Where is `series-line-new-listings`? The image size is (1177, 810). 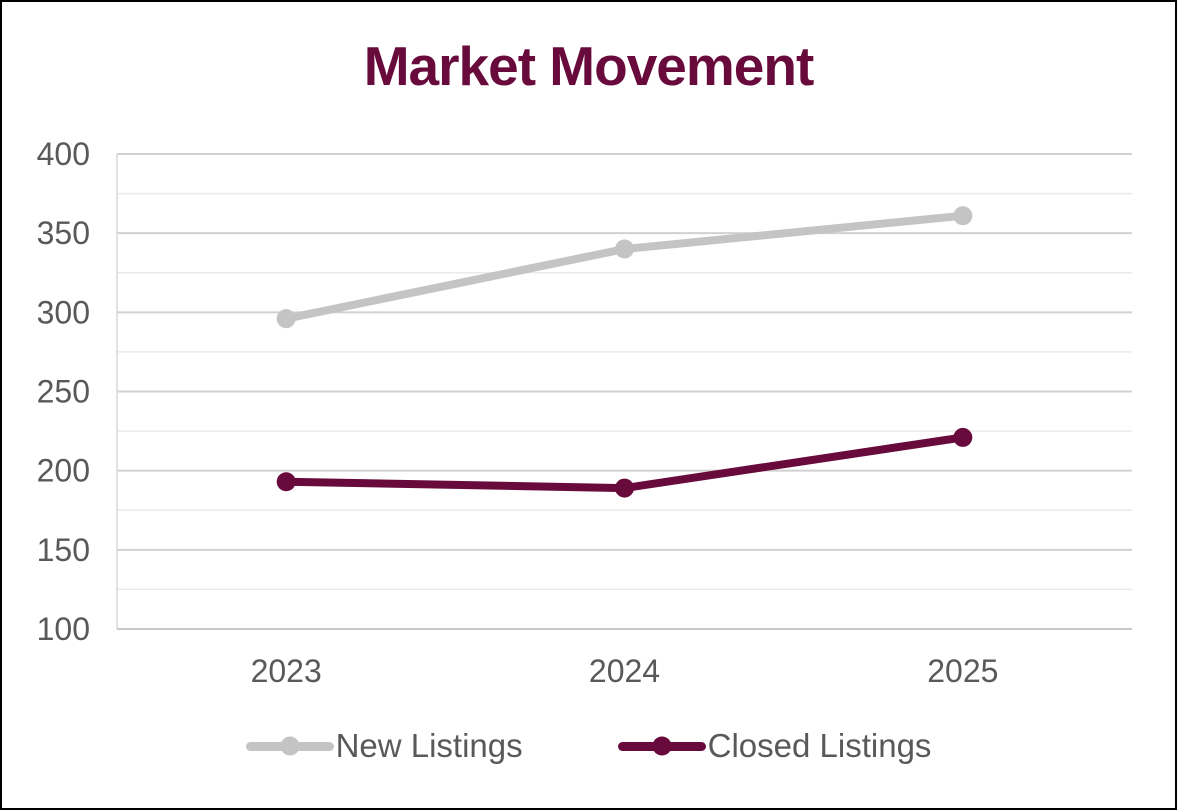 series-line-new-listings is located at coordinates (624, 267).